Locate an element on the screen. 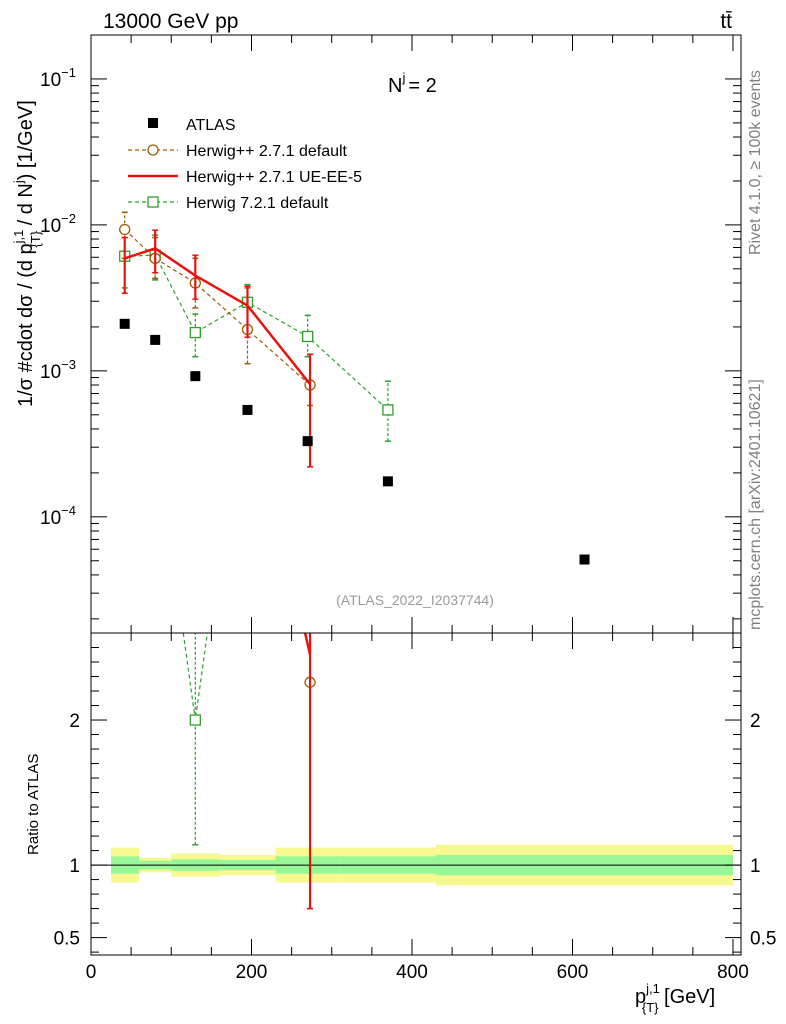 This screenshot has width=786, height=1024. legend-marker-atlas is located at coordinates (153, 123).